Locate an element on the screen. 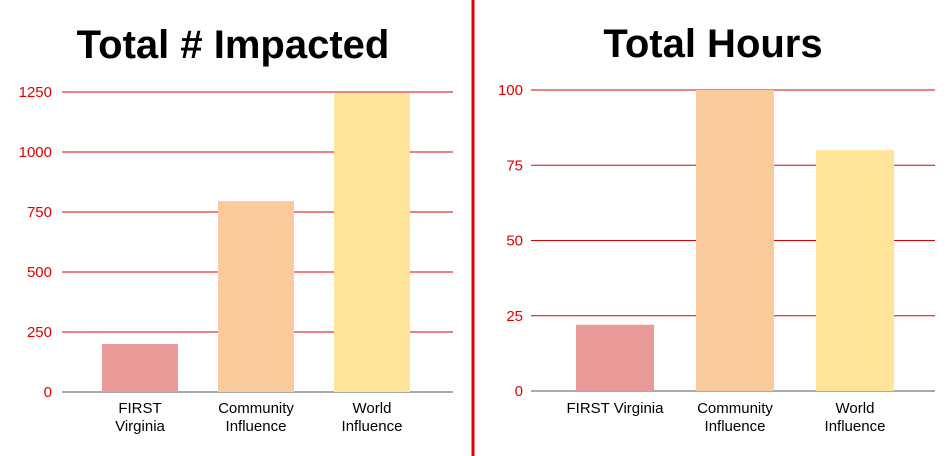 This screenshot has width=947, height=456. y-tick-labels: 0 250 500 750 1000 1250 is located at coordinates (35, 242).